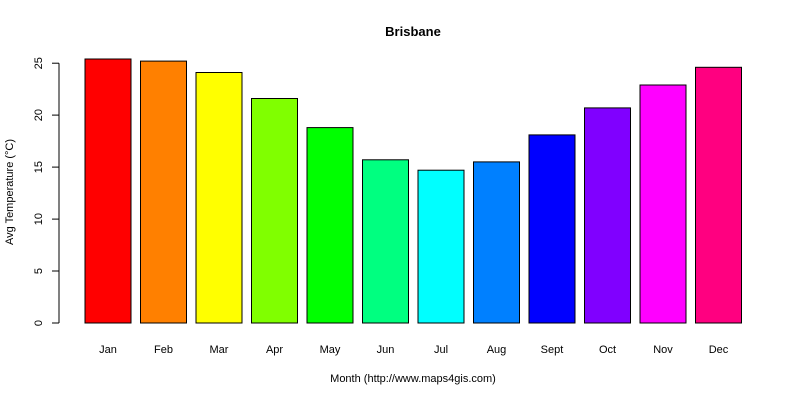  What do you see at coordinates (413, 379) in the screenshot?
I see `x-axis-label: Month (http://www.maps4gis.com)` at bounding box center [413, 379].